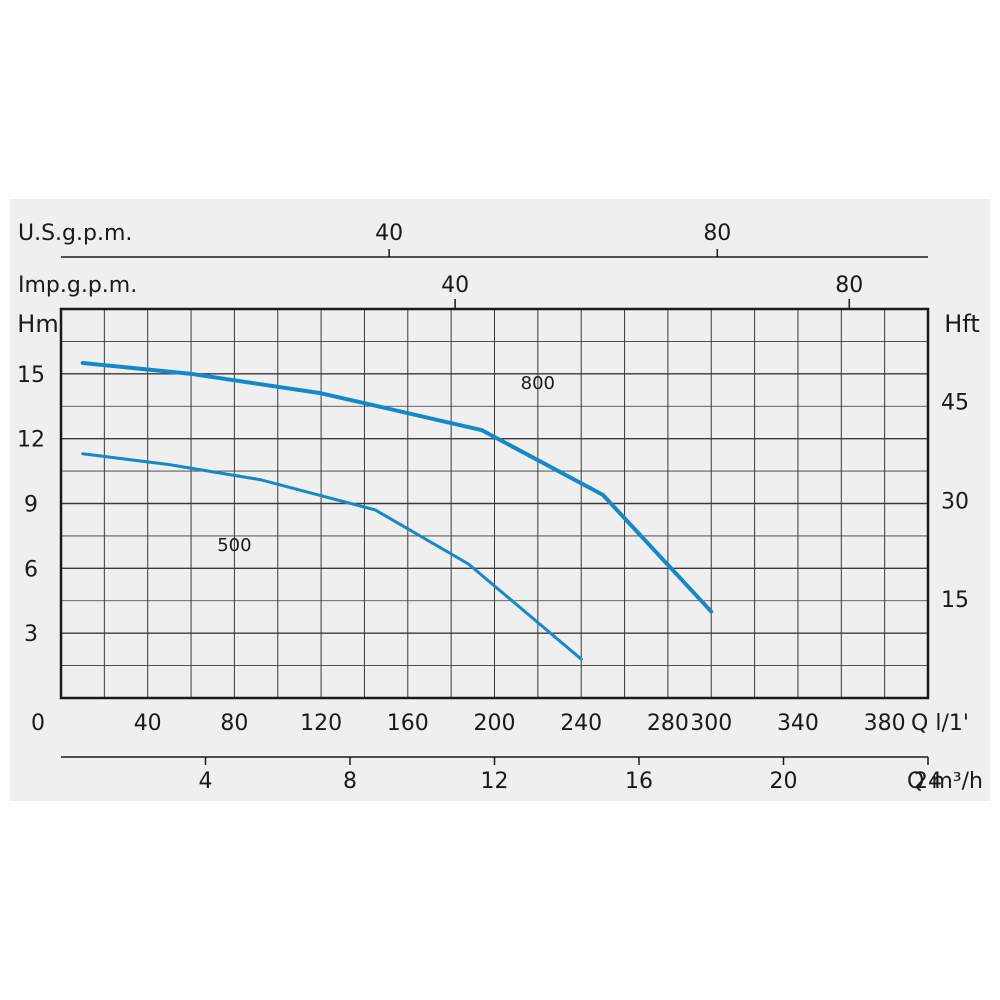 The image size is (1000, 1000). I want to click on x-tick: 0, so click(38, 723).